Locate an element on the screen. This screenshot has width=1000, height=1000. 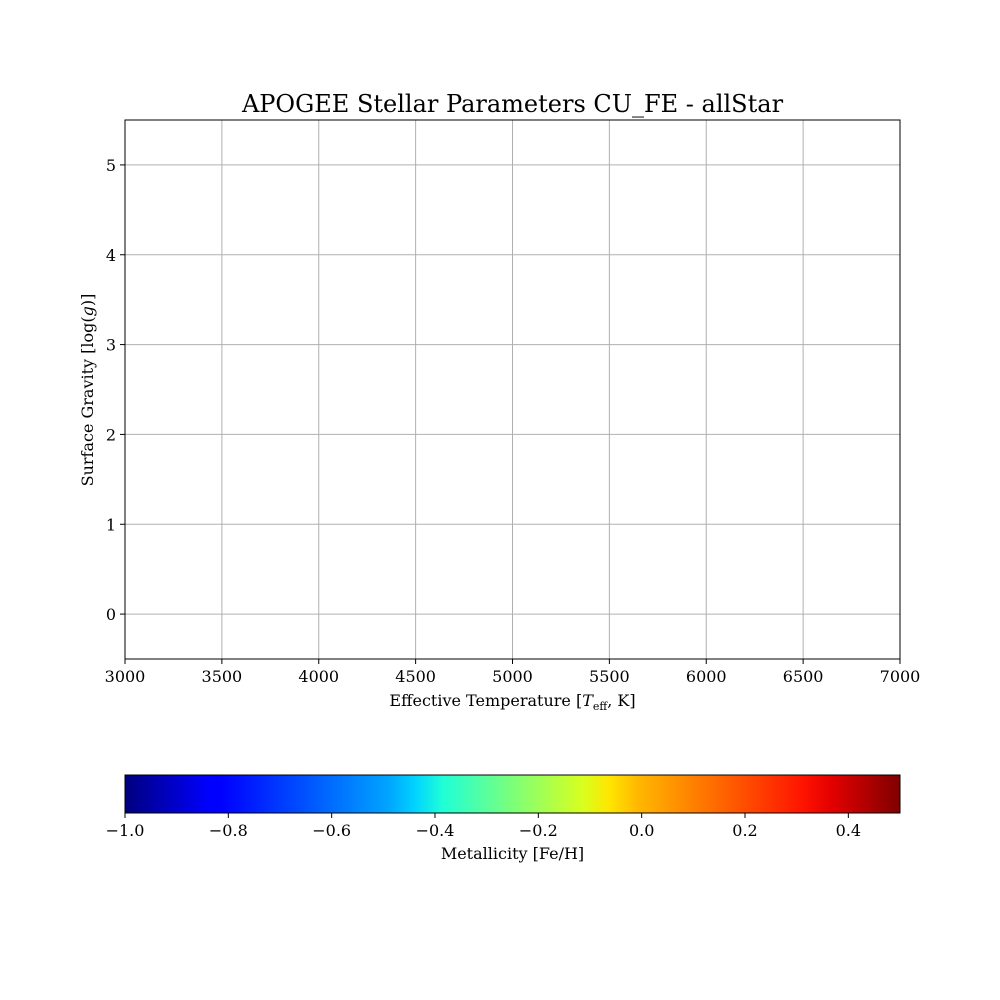
colorbar-ticks: −1.0 −0.8 −0.6 −0.4 −0.2 0.0 0.2 0.4 is located at coordinates (483, 826).